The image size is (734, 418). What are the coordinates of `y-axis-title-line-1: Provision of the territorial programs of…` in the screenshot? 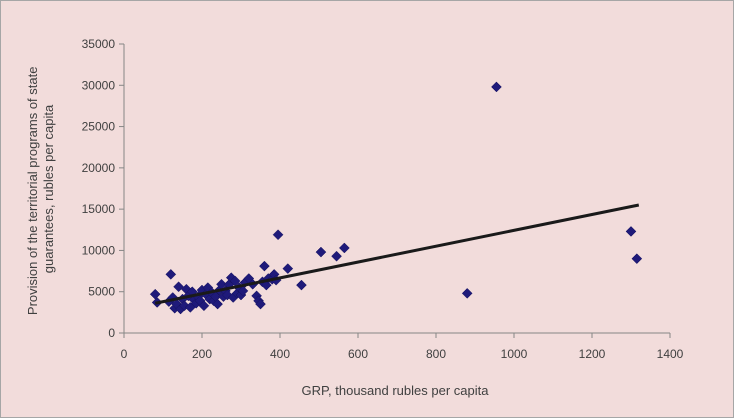 It's located at (32, 191).